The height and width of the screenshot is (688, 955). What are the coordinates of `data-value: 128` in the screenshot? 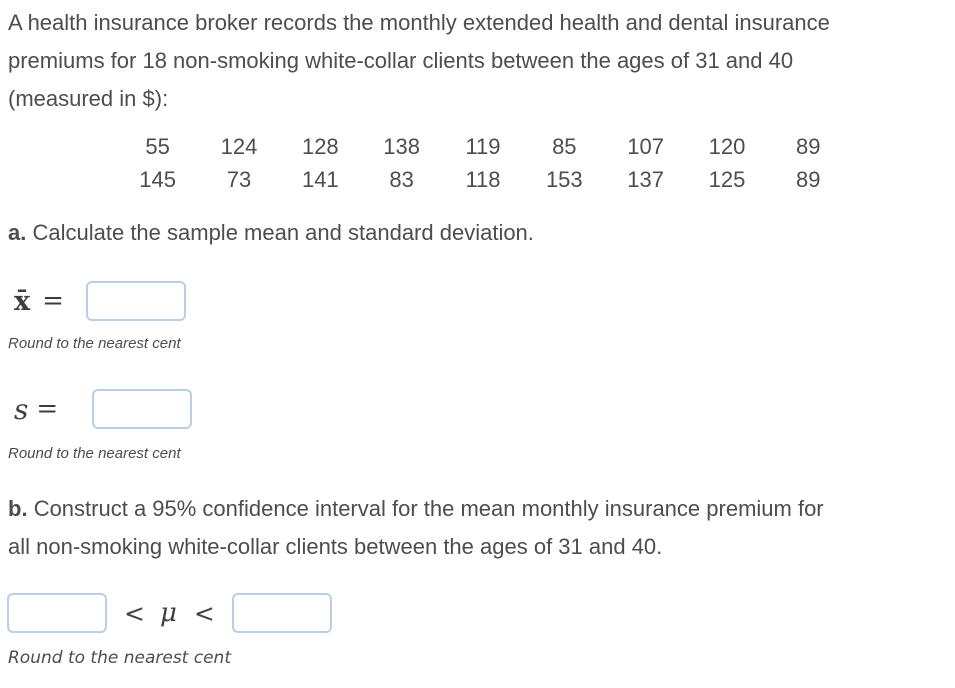 It's located at (320, 146).